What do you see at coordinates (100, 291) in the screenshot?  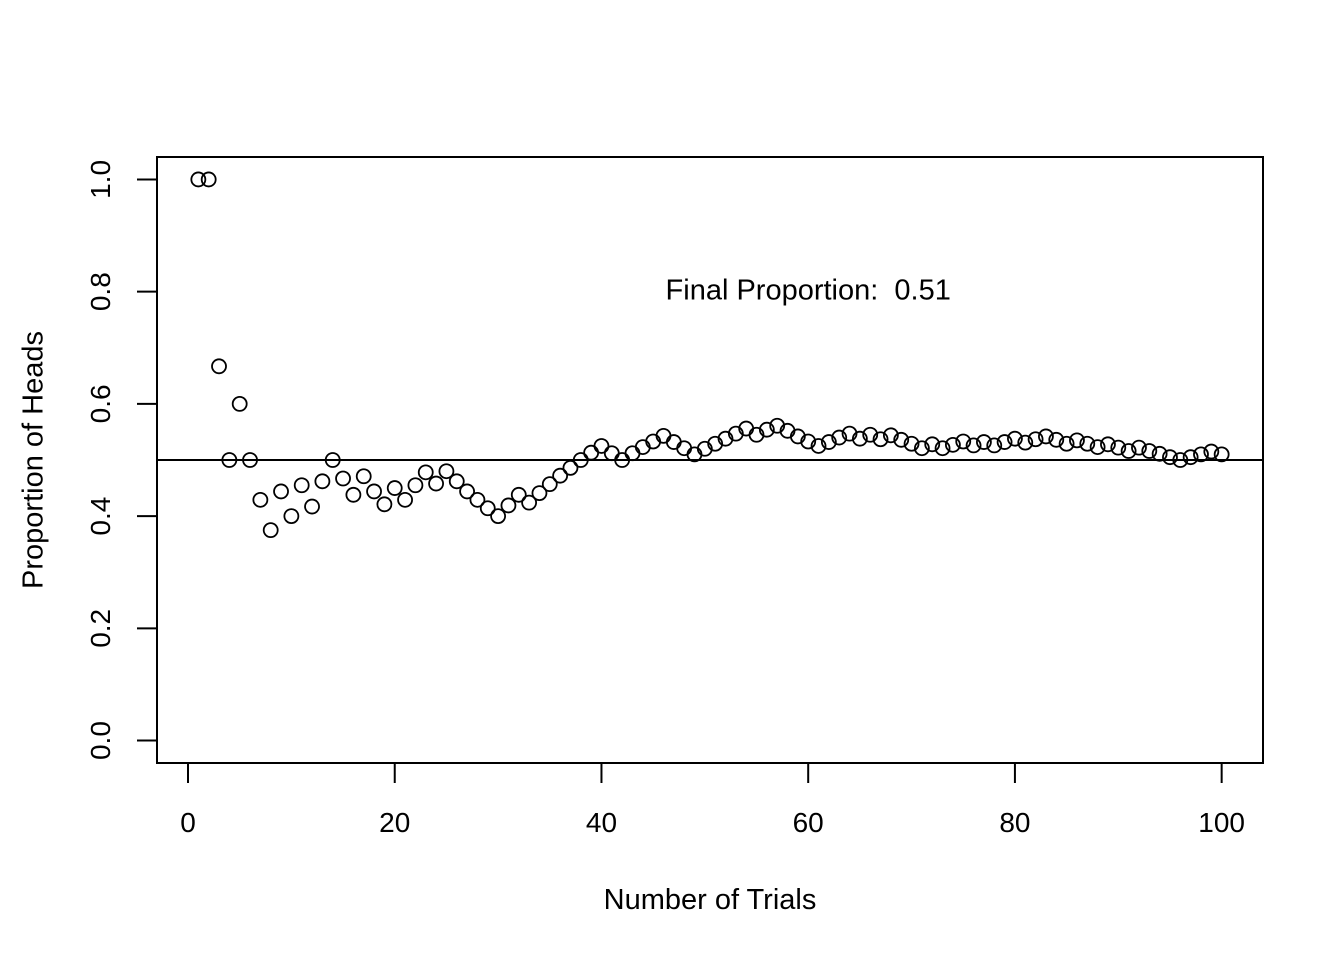 I see `y-tick-label: 0.8` at bounding box center [100, 291].